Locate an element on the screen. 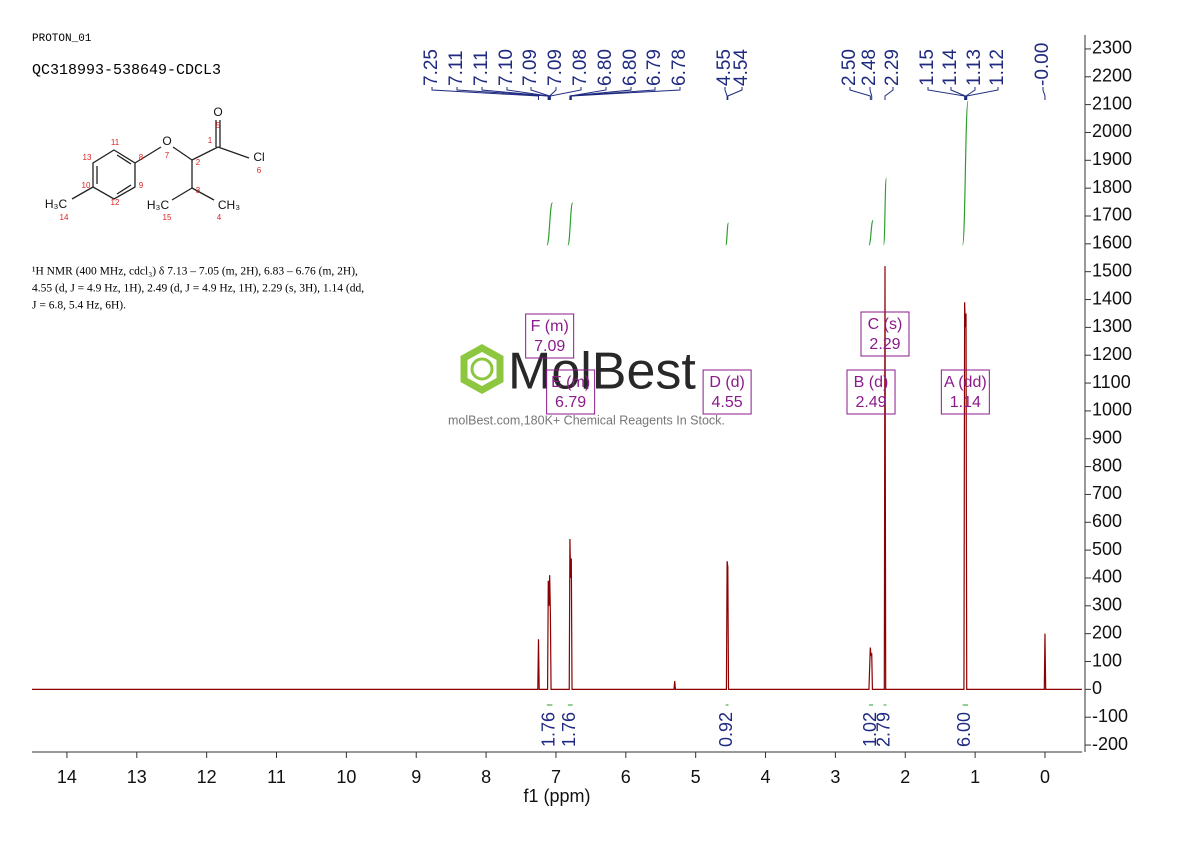  multiplet-label: E (m) is located at coordinates (570, 382).